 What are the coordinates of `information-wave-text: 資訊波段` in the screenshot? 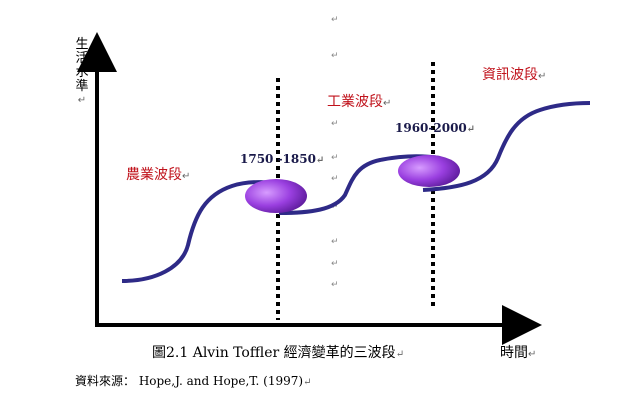 It's located at (510, 75).